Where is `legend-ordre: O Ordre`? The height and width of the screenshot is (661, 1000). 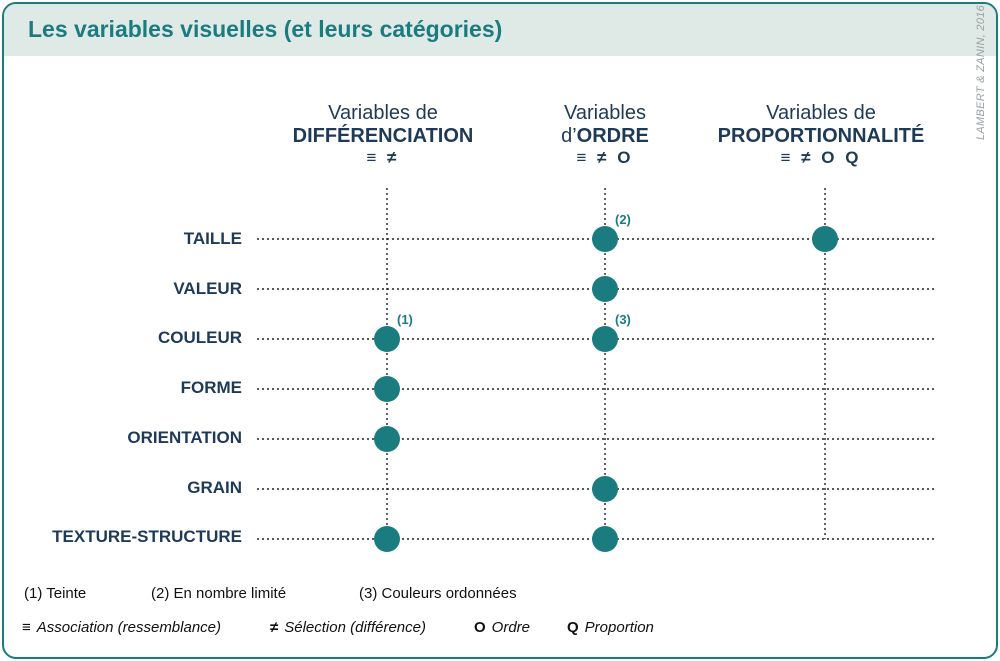
legend-ordre: O Ordre is located at coordinates (502, 627).